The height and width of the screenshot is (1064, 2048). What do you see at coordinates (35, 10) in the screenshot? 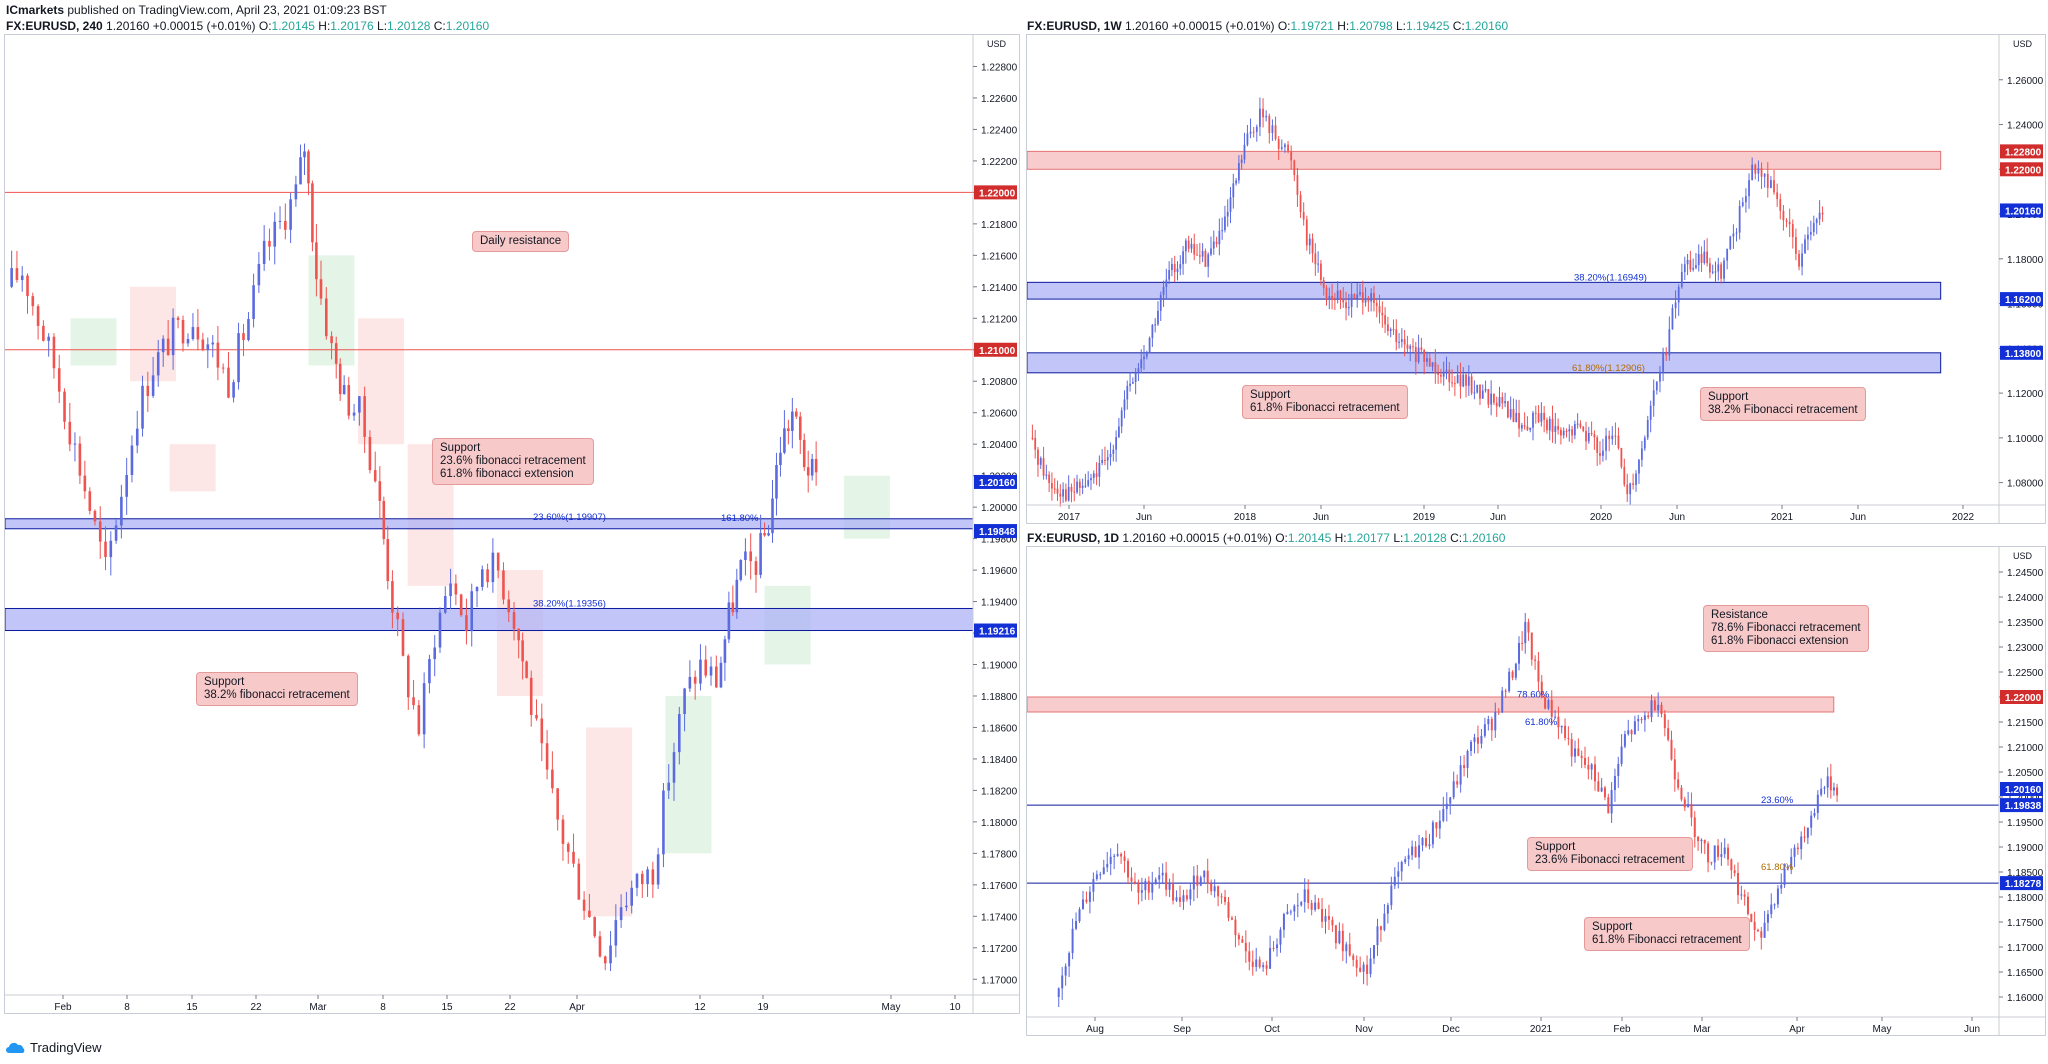
I see `publisher-name: ICmarkets` at bounding box center [35, 10].